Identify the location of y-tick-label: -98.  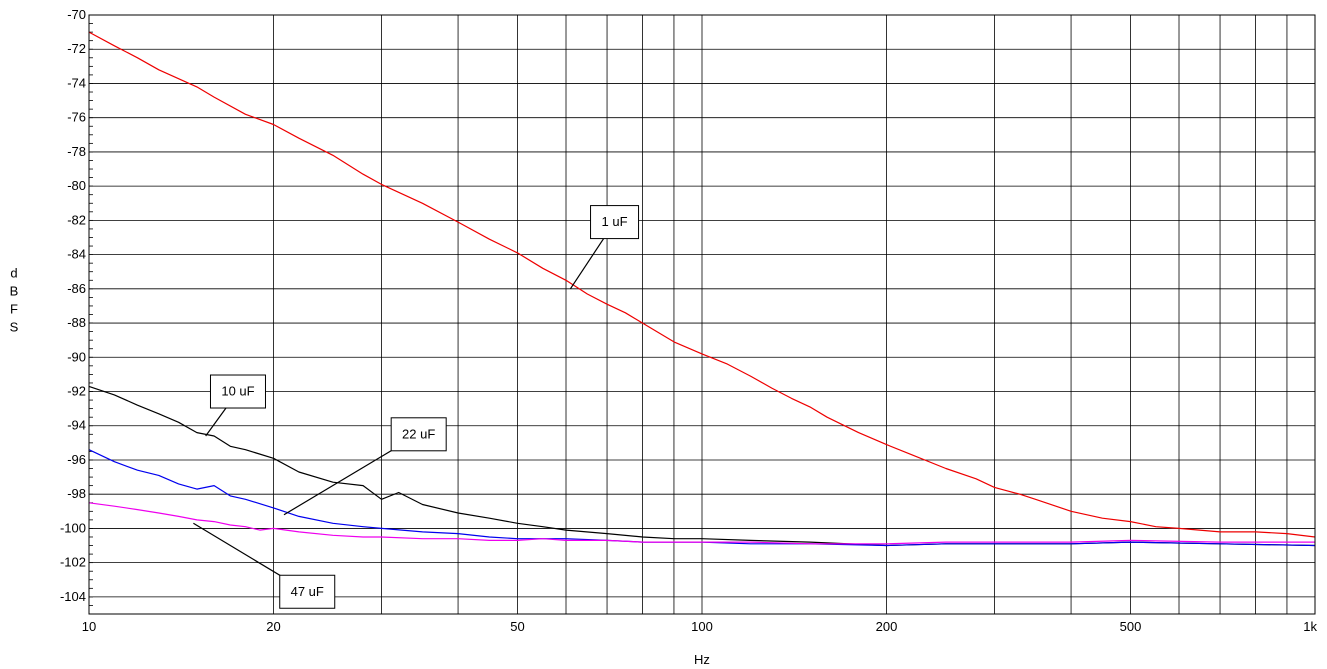
(76, 493).